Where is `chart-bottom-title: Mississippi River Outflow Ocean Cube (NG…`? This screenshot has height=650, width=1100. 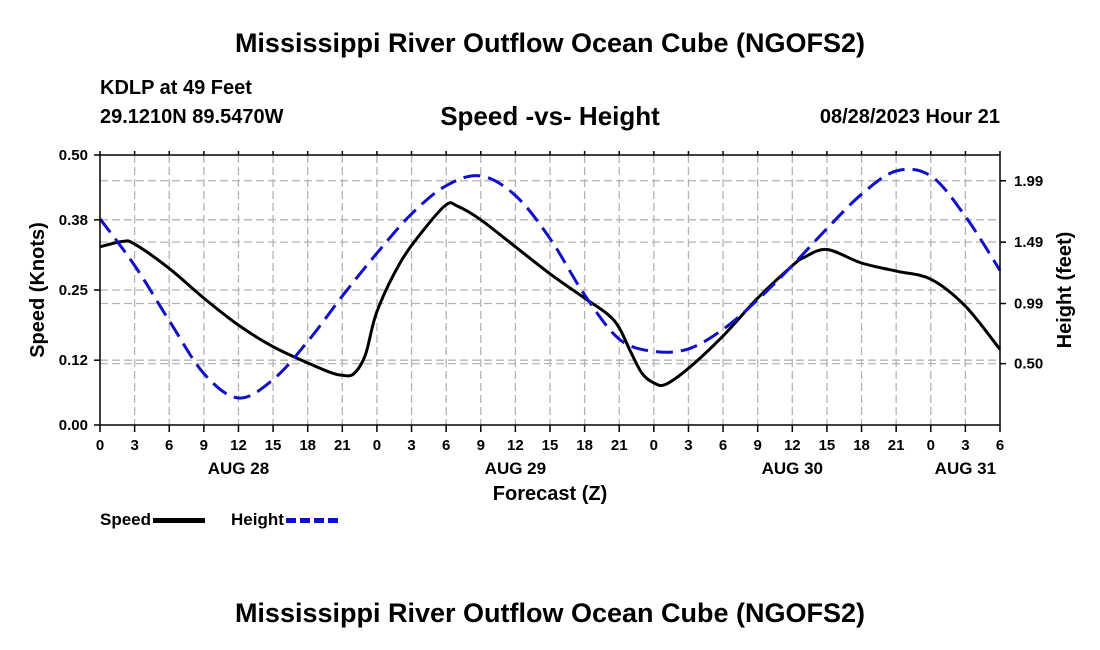 chart-bottom-title: Mississippi River Outflow Ocean Cube (NG… is located at coordinates (550, 613).